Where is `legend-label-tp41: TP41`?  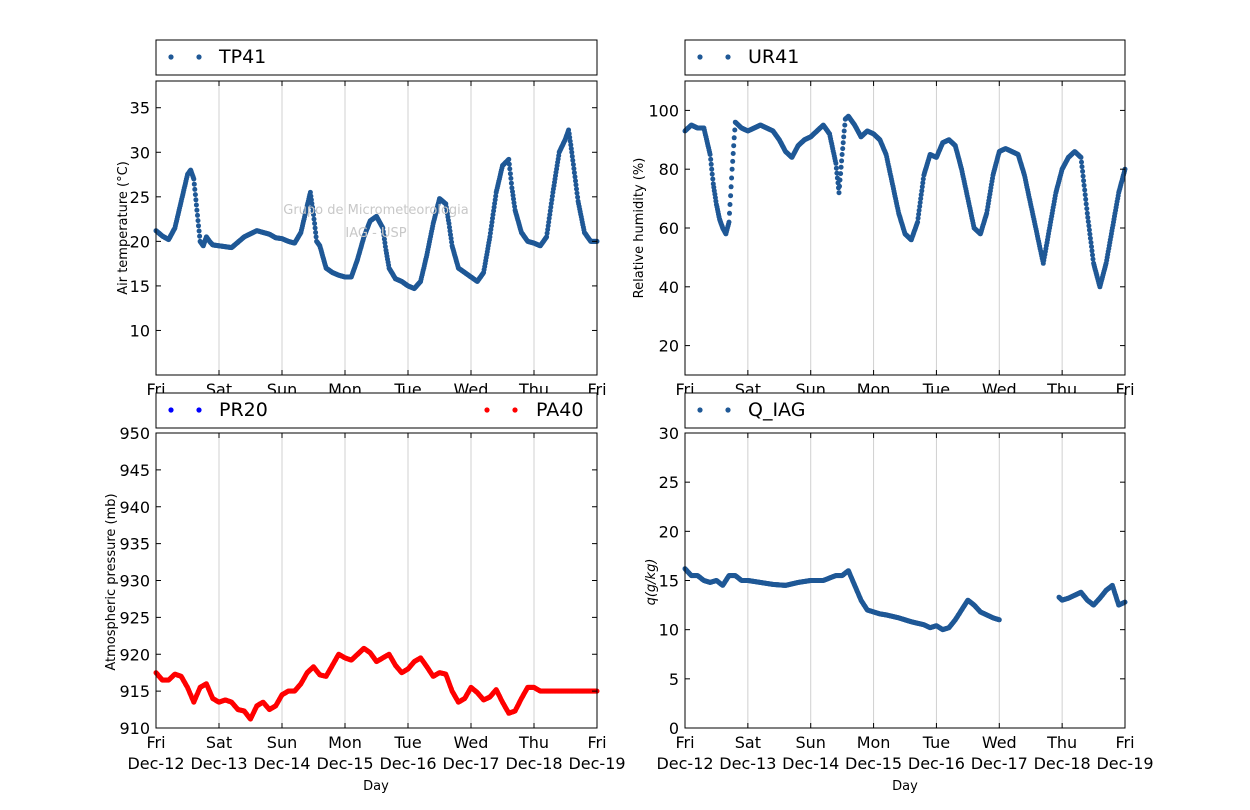 legend-label-tp41: TP41 is located at coordinates (242, 57).